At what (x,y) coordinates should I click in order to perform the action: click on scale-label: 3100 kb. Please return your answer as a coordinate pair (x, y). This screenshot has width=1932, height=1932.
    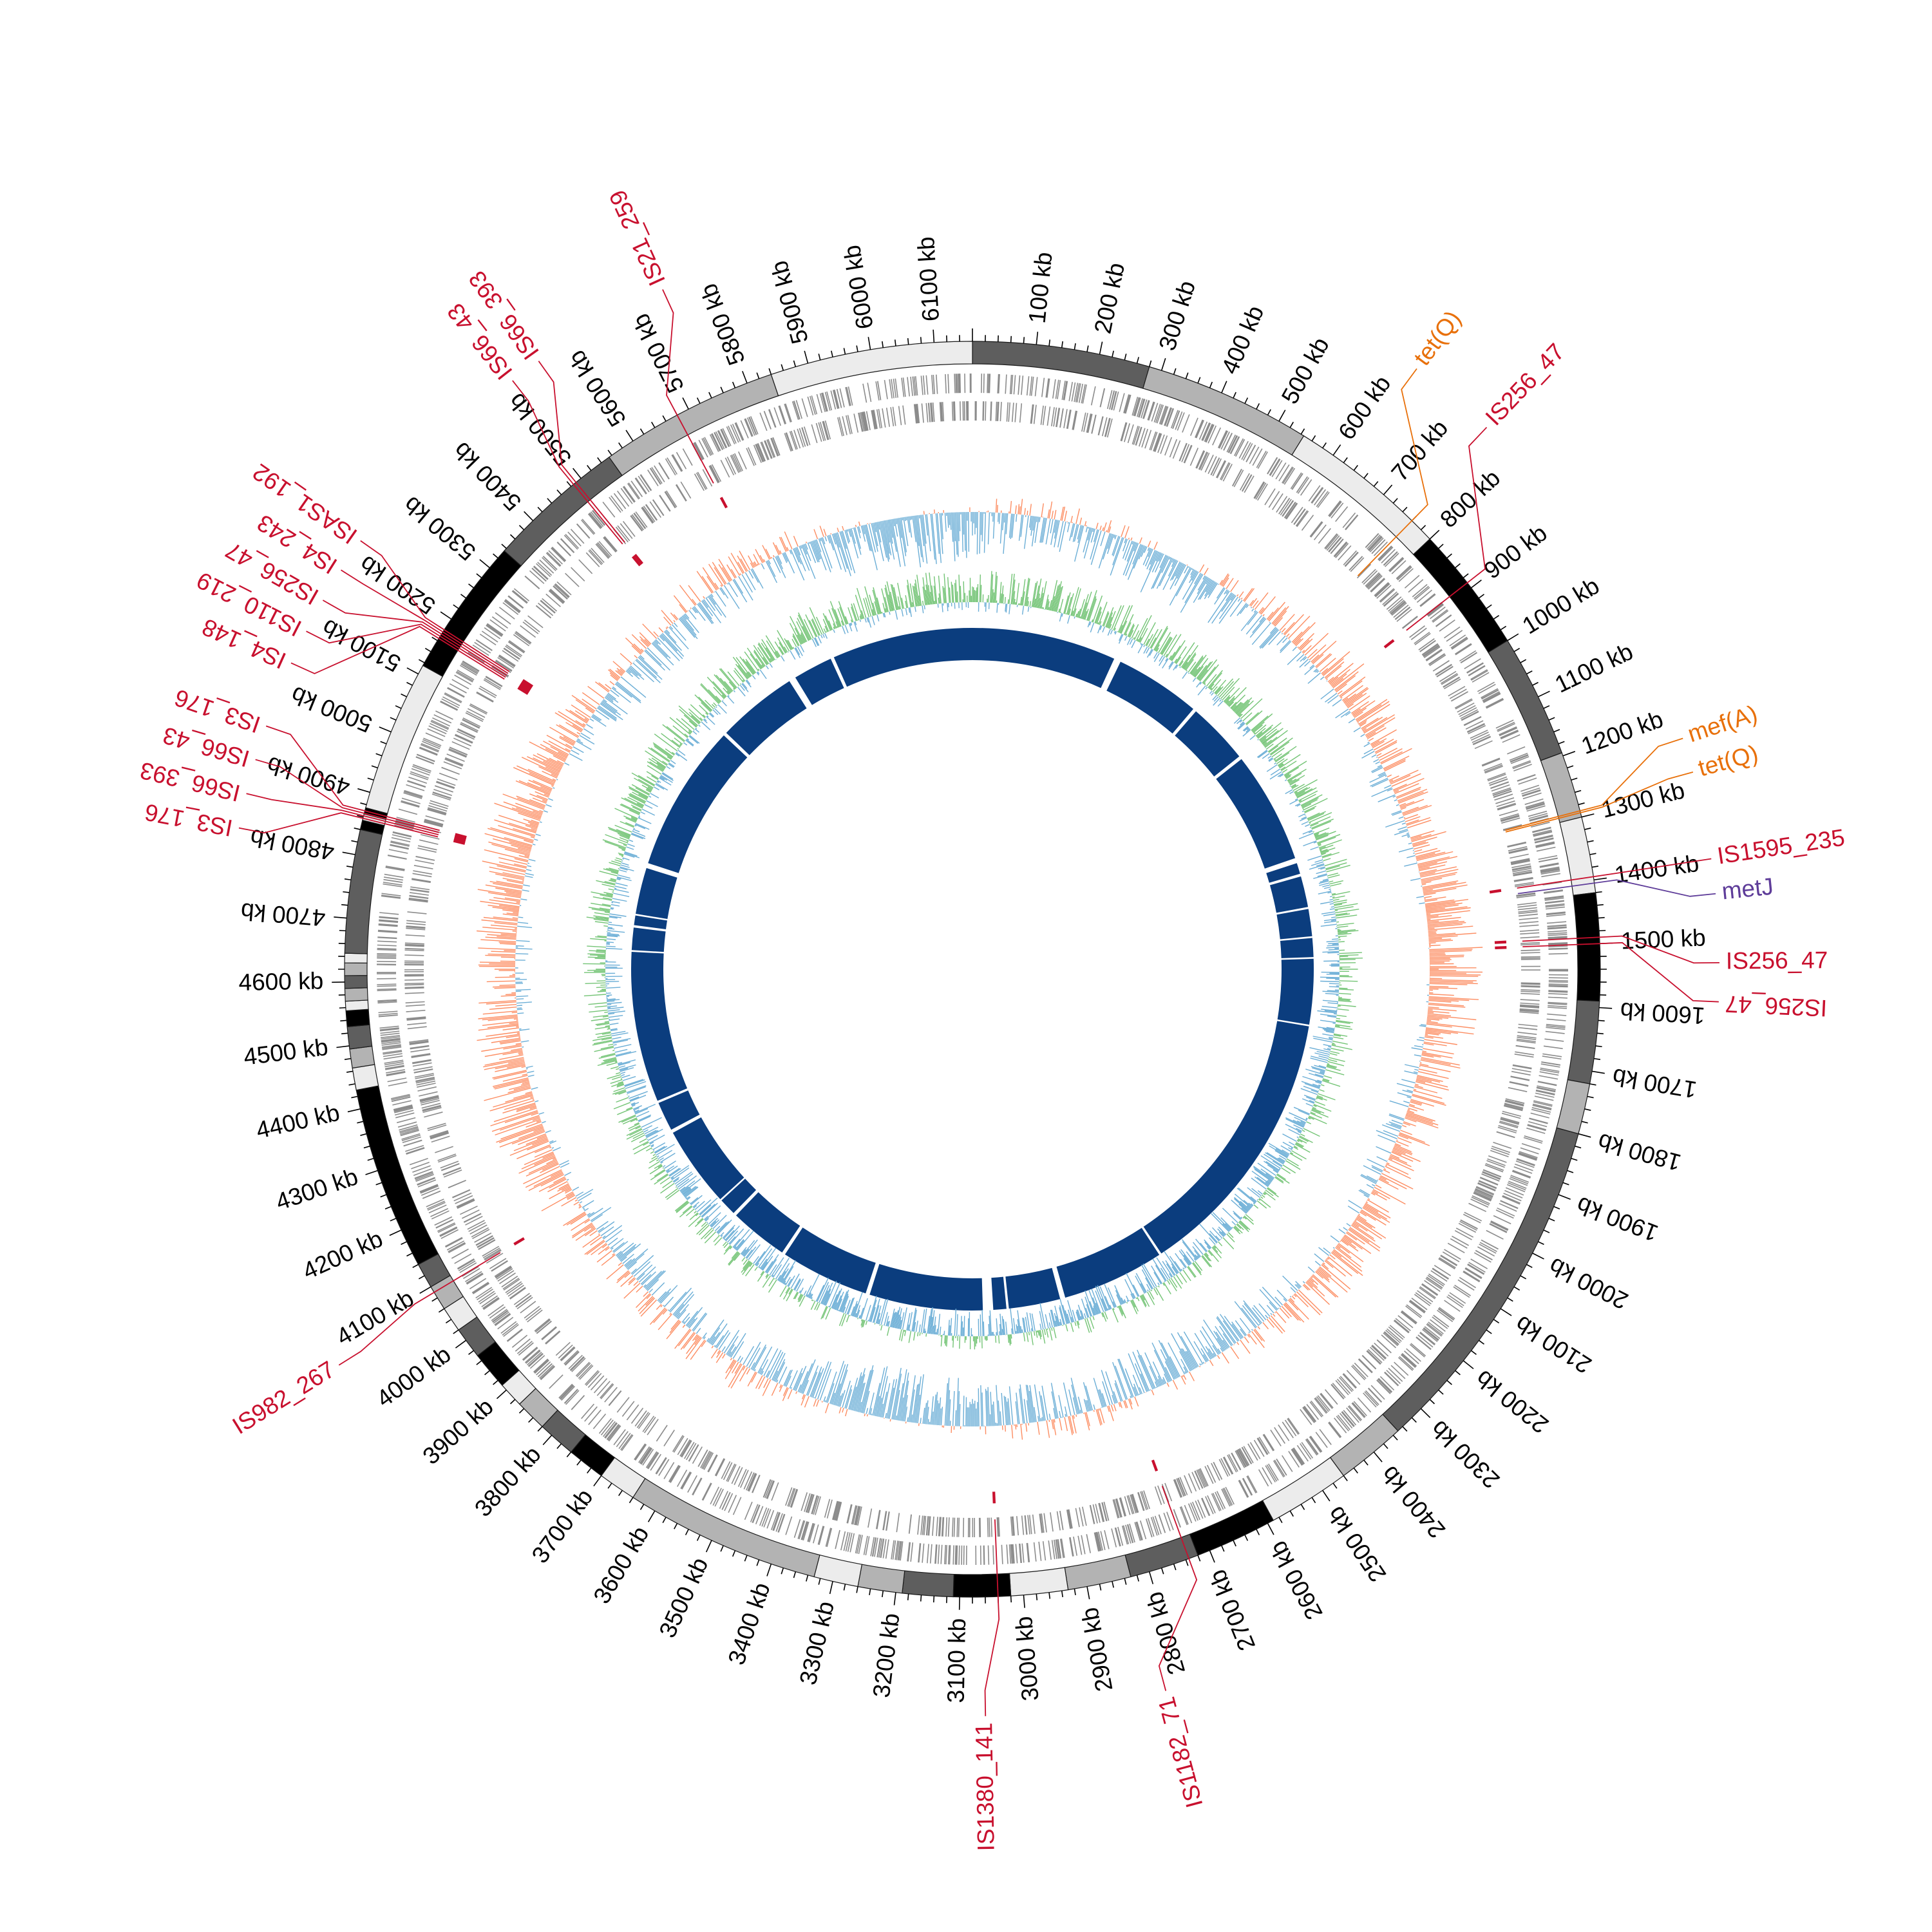
    Looking at the image, I should click on (957, 1661).